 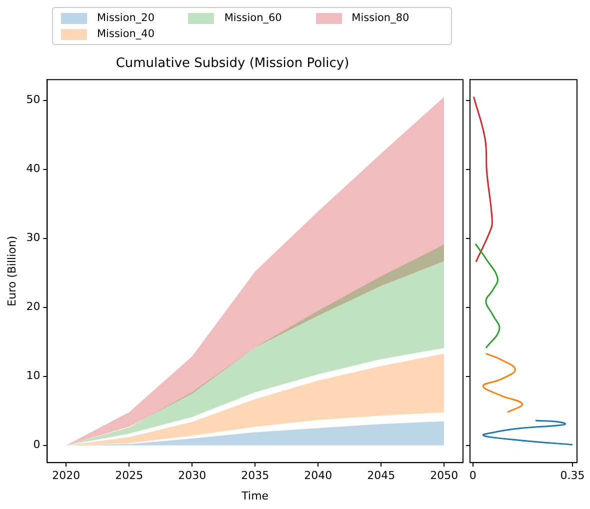 I want to click on legend-label: Mission_20, so click(x=126, y=18).